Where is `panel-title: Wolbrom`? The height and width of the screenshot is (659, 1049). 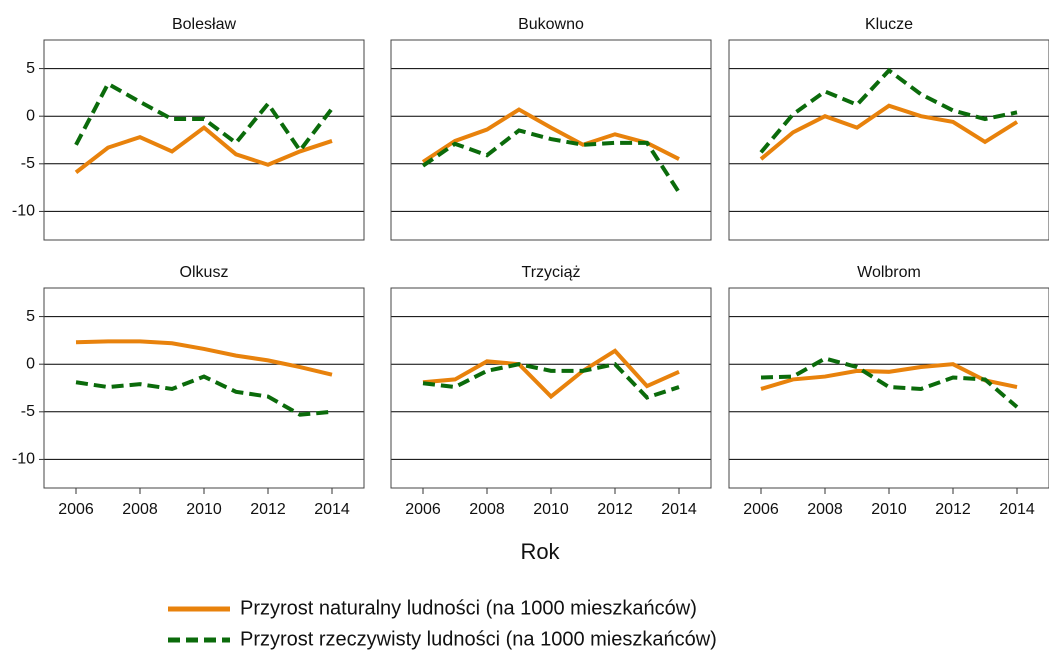 panel-title: Wolbrom is located at coordinates (889, 272).